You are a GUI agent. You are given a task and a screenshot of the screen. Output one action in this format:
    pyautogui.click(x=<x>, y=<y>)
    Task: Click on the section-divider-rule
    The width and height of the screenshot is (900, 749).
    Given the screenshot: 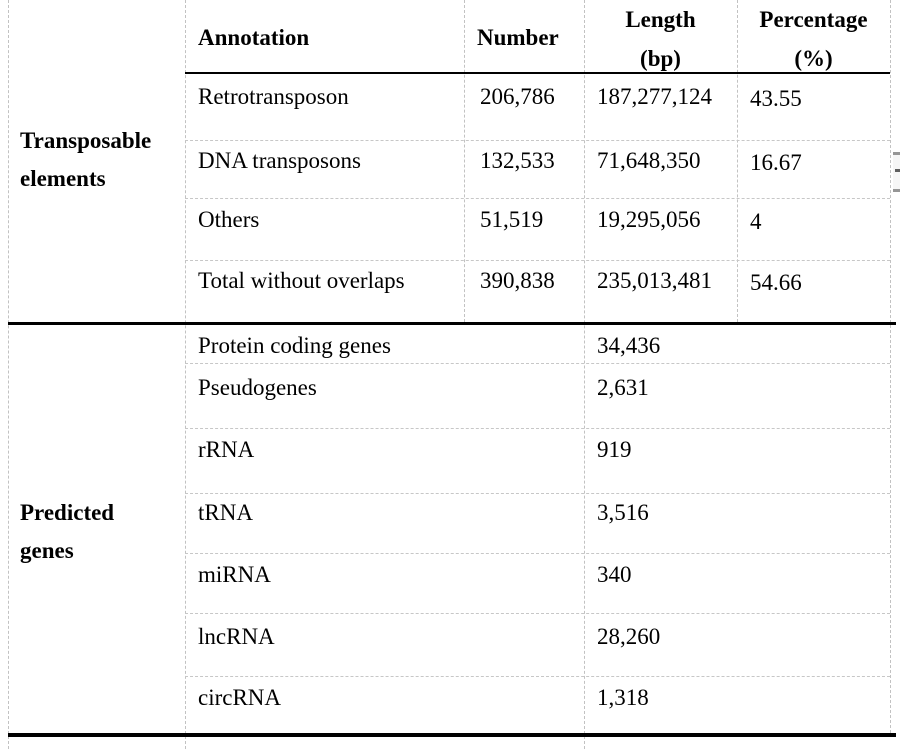 What is the action you would take?
    pyautogui.click(x=452, y=323)
    